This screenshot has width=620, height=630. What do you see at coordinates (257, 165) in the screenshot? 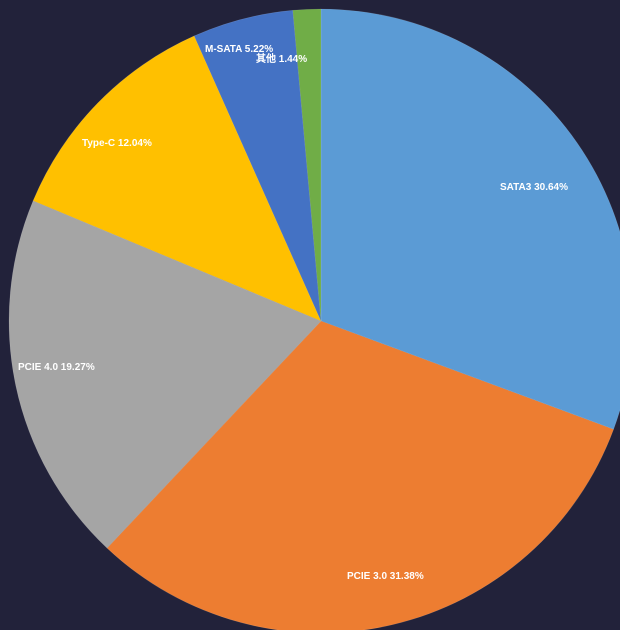
I see `pie-slice-m-sata` at bounding box center [257, 165].